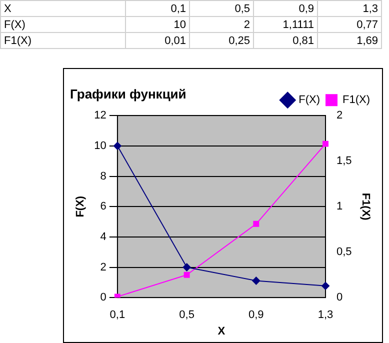 The width and height of the screenshot is (389, 343). Describe the element at coordinates (191, 24) in the screenshot. I see `value-table: X 0,1 0,5 0,9 1,3 F(X) 10 2 1,1111 0,77 F1(X) 0,01 0,25 0,81 1,69` at that location.